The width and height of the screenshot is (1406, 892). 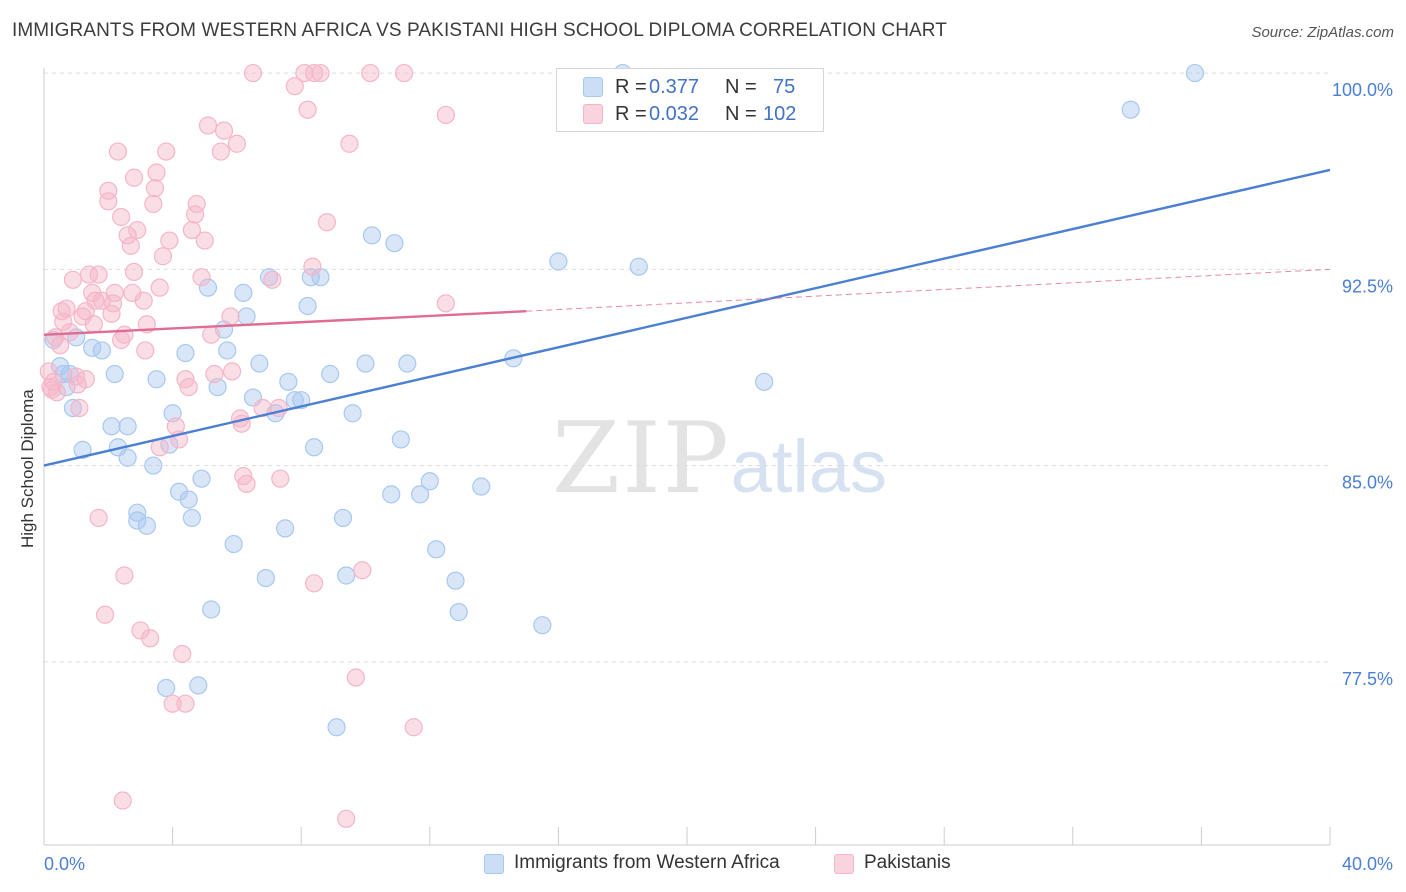 I want to click on y-axis-label: High School Diploma, so click(x=27, y=468).